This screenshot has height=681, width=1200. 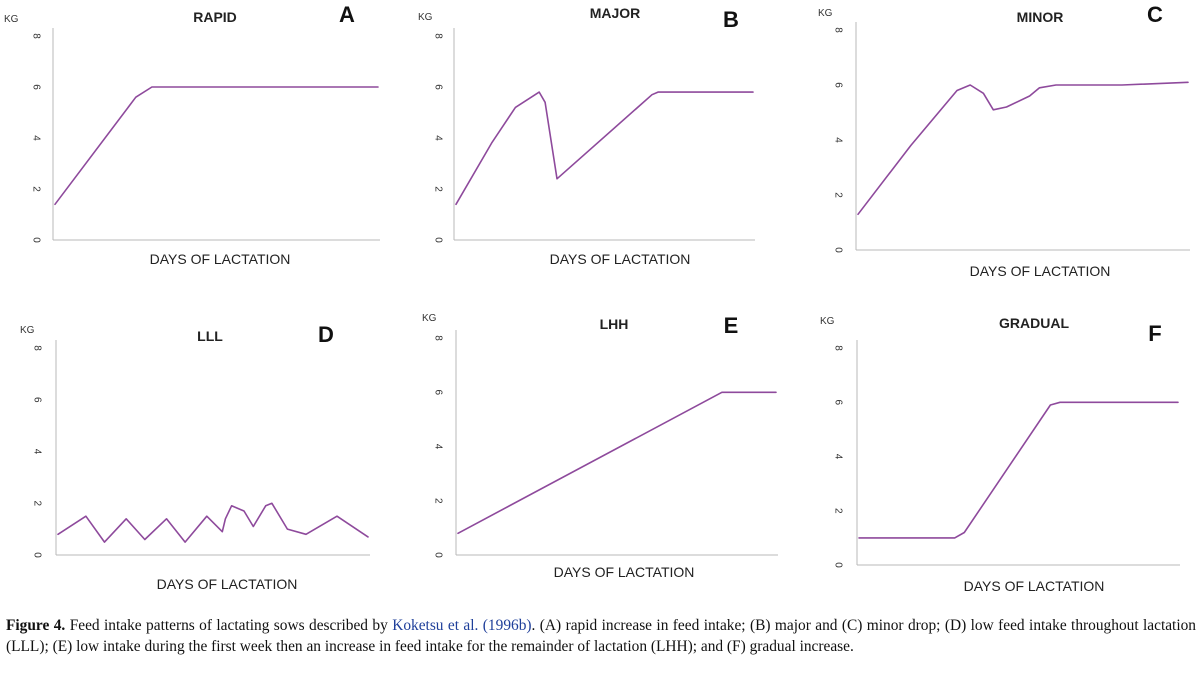 I want to click on chart-panel-f: GRADUAL F KG DAYS OF LACTATION 0 2 4 6 8, so click(x=1000, y=454).